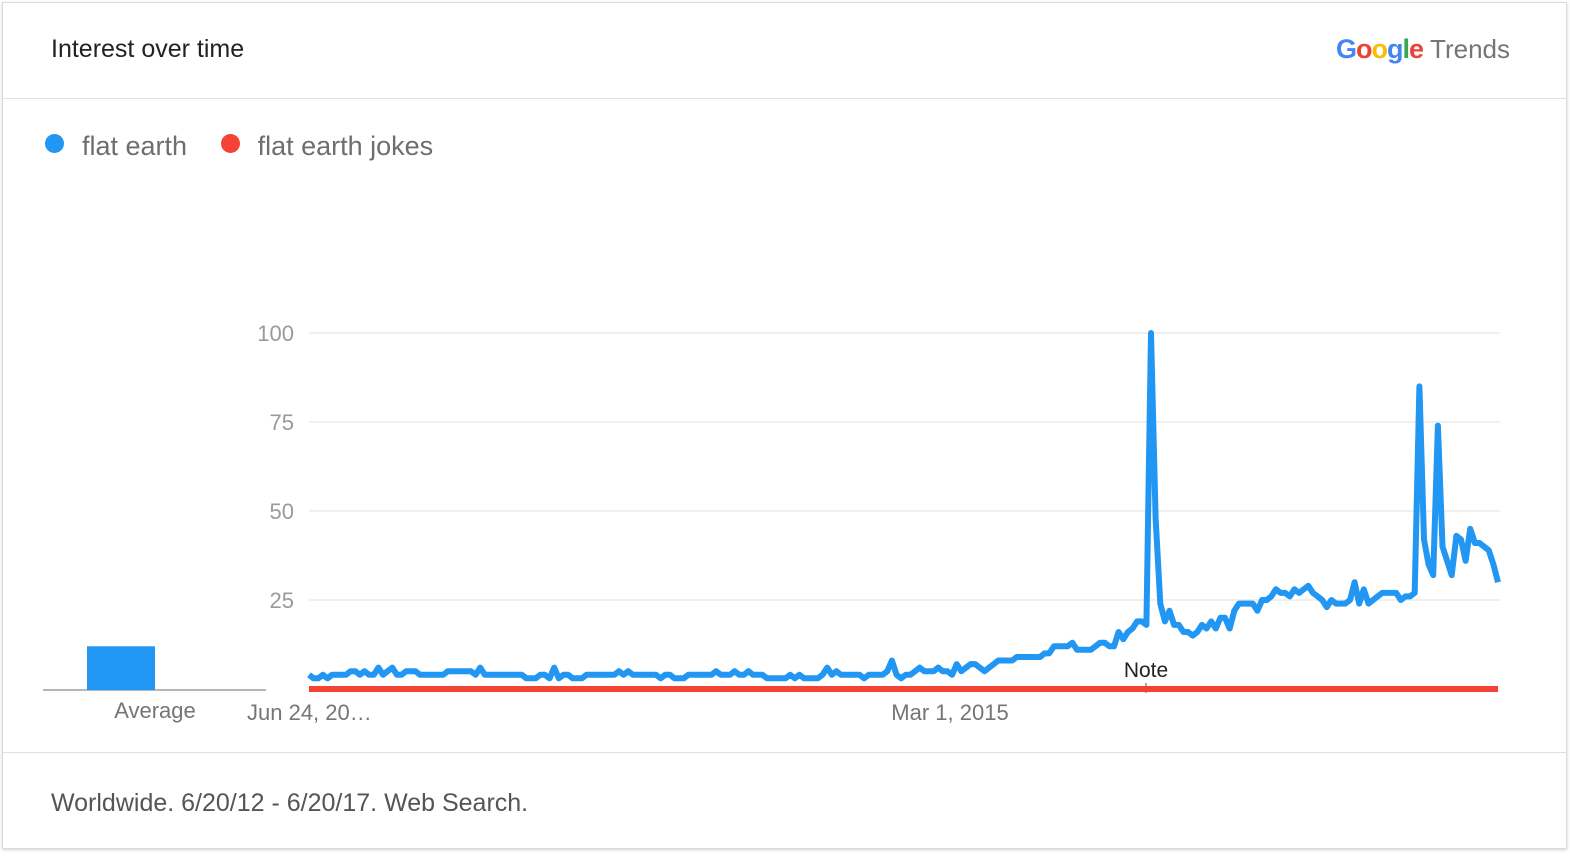 Image resolution: width=1570 pixels, height=857 pixels. I want to click on google-letter: l, so click(1405, 49).